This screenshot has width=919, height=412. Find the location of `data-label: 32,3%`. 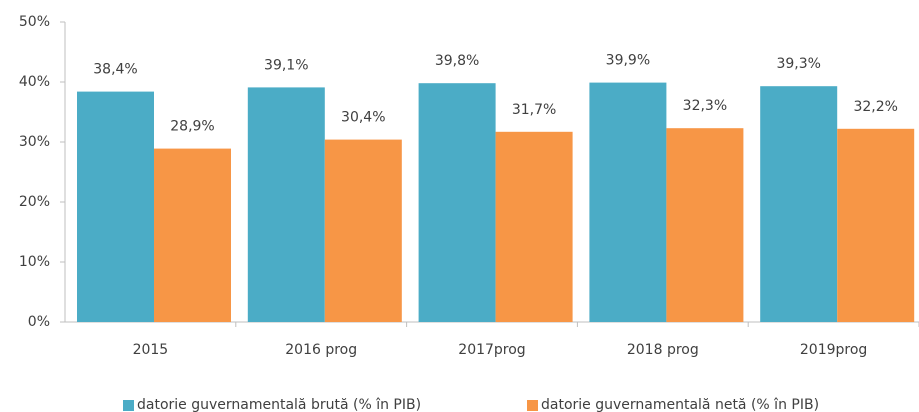

data-label: 32,3% is located at coordinates (705, 106).